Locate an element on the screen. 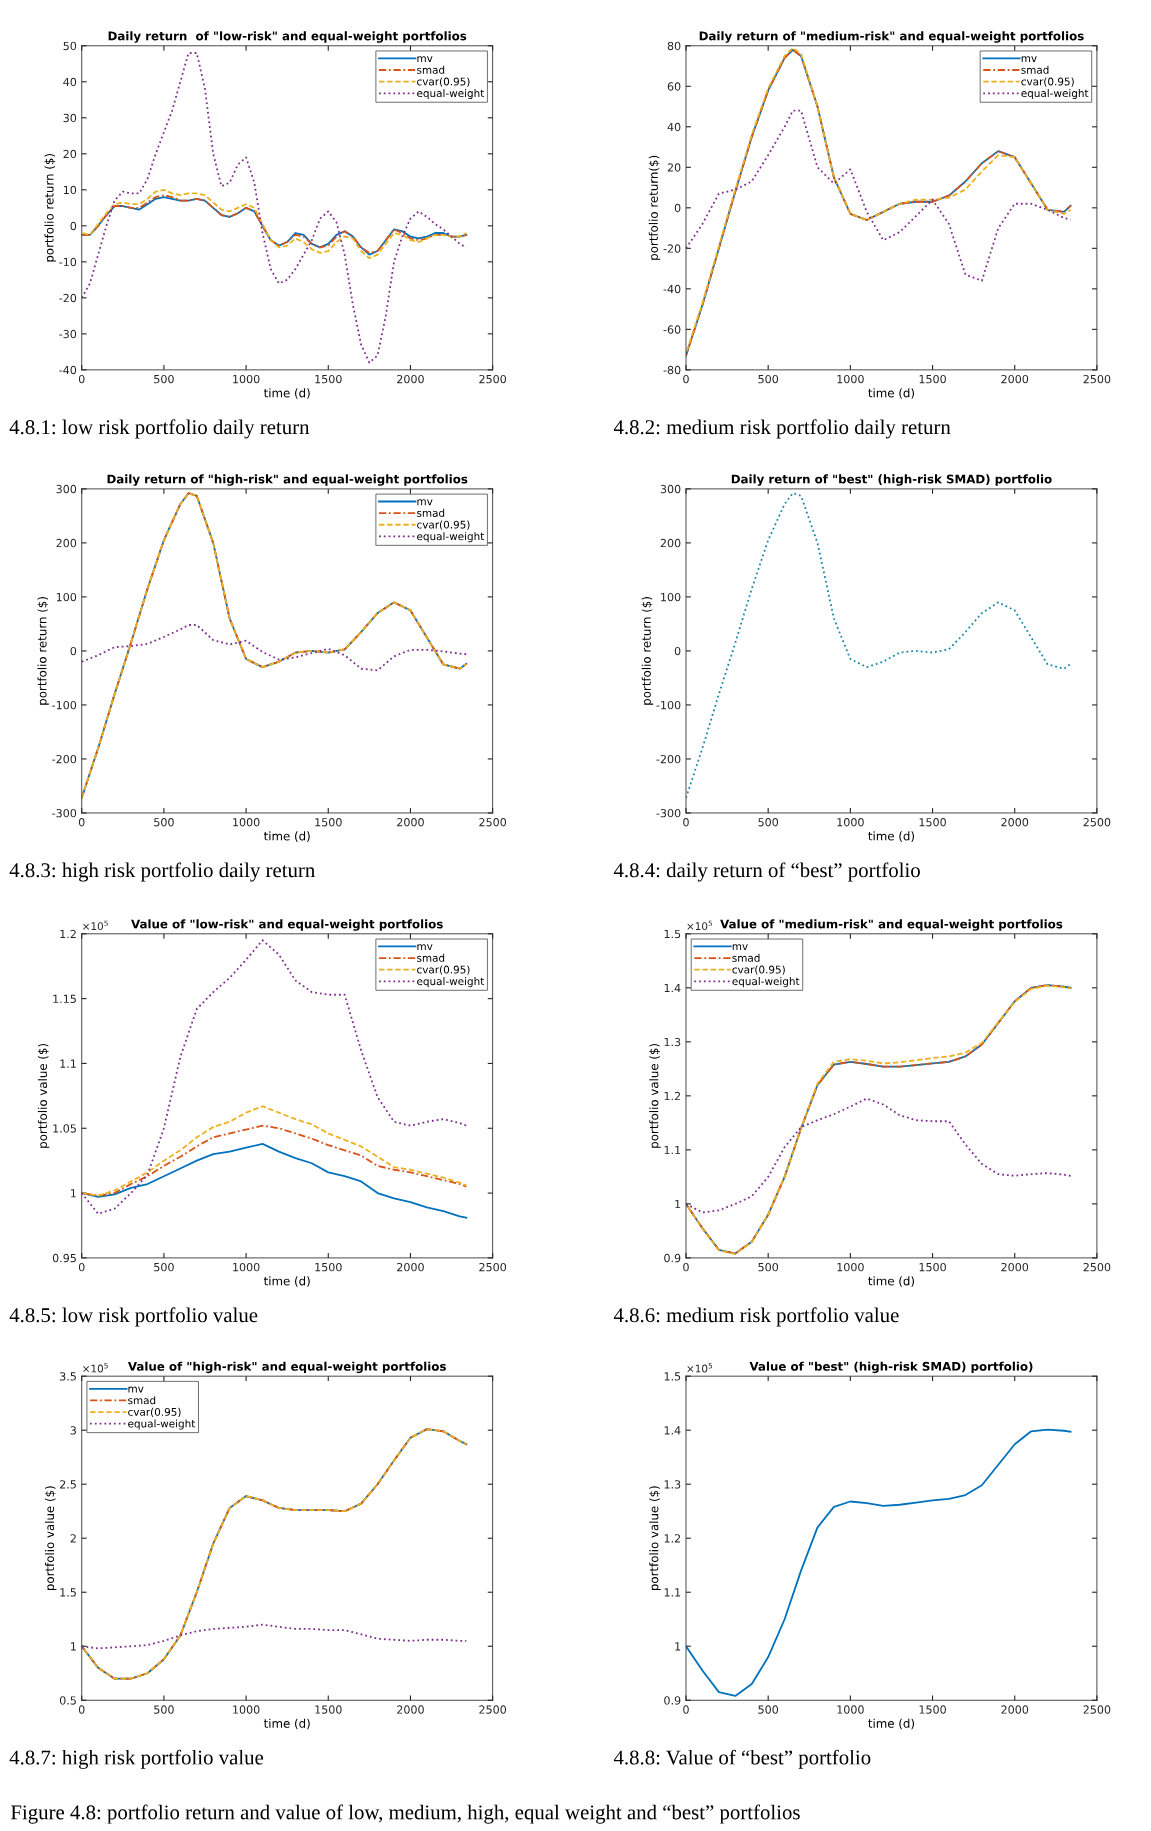 This screenshot has height=1831, width=1151. y-tick-label: -30 is located at coordinates (68, 334).